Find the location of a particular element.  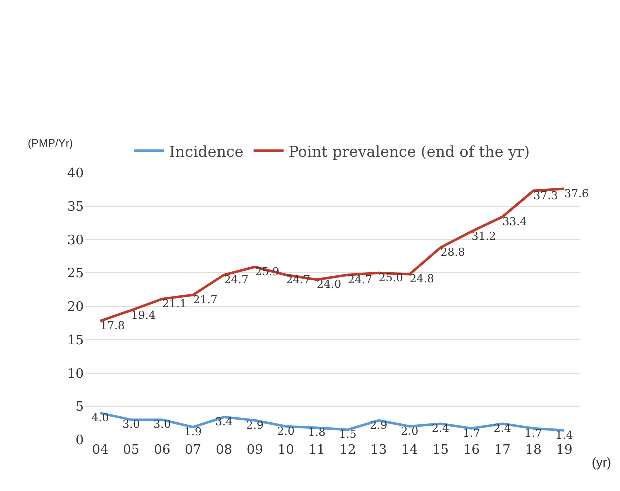

data-label: 21.1 is located at coordinates (174, 303).